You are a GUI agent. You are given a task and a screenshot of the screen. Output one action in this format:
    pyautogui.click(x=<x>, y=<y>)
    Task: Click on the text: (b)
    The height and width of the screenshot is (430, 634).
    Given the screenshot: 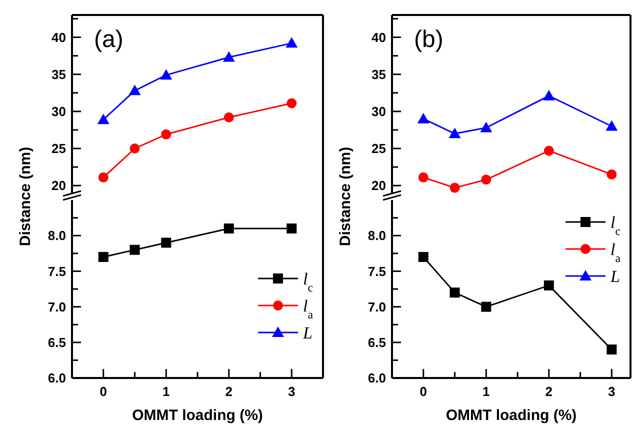 What is the action you would take?
    pyautogui.click(x=429, y=39)
    